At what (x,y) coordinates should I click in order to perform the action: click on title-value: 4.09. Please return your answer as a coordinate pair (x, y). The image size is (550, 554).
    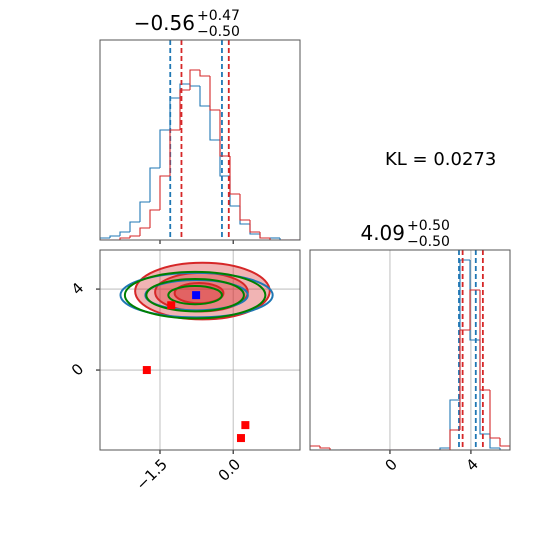
    Looking at the image, I should click on (382, 233).